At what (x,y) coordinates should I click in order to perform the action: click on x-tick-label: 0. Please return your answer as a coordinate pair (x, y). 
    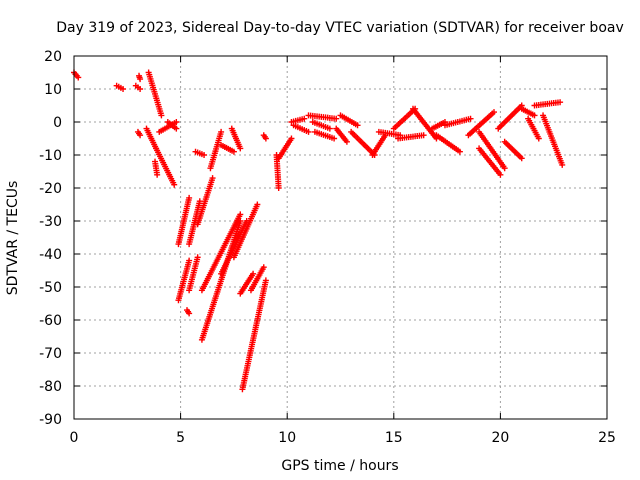
    Looking at the image, I should click on (74, 438).